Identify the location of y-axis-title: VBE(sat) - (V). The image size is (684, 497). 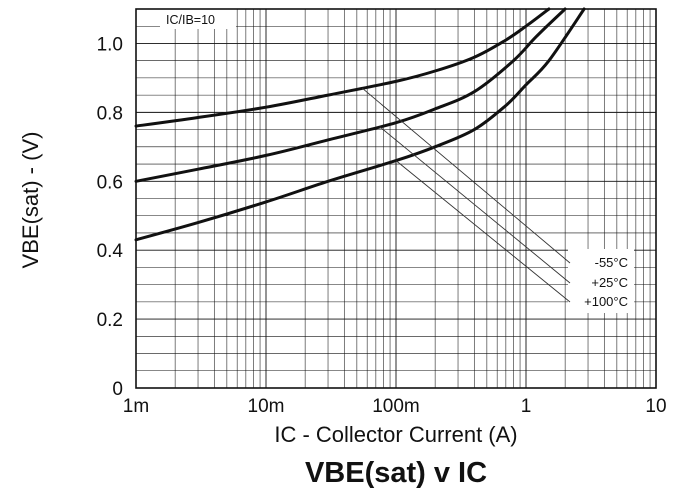
(30, 200).